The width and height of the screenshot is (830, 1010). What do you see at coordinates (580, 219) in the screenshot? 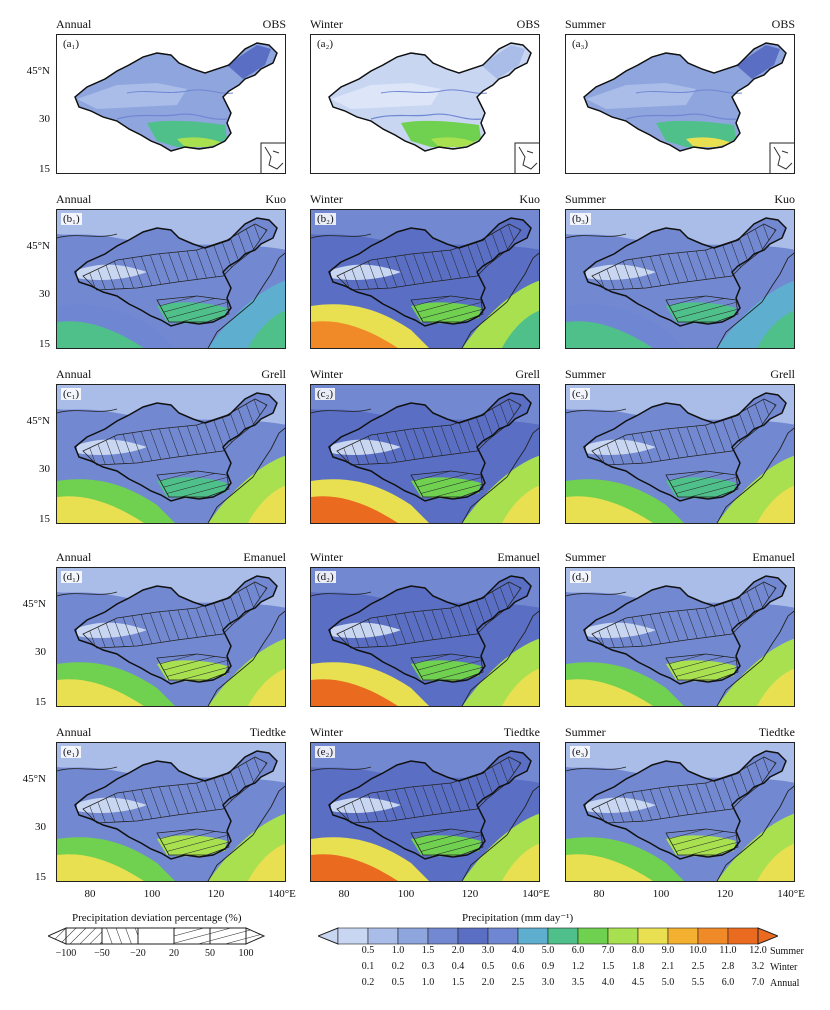
I see `panel-id-label: (b₃)` at bounding box center [580, 219].